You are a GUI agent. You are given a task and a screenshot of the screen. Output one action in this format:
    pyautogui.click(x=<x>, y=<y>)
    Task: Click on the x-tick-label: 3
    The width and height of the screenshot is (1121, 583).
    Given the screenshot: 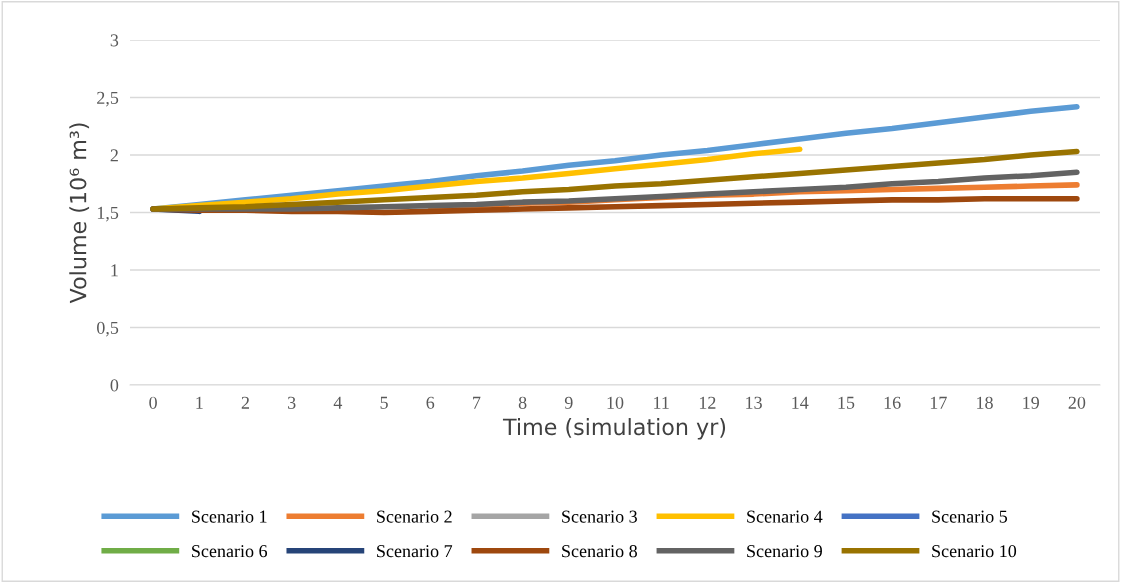 What is the action you would take?
    pyautogui.click(x=292, y=402)
    